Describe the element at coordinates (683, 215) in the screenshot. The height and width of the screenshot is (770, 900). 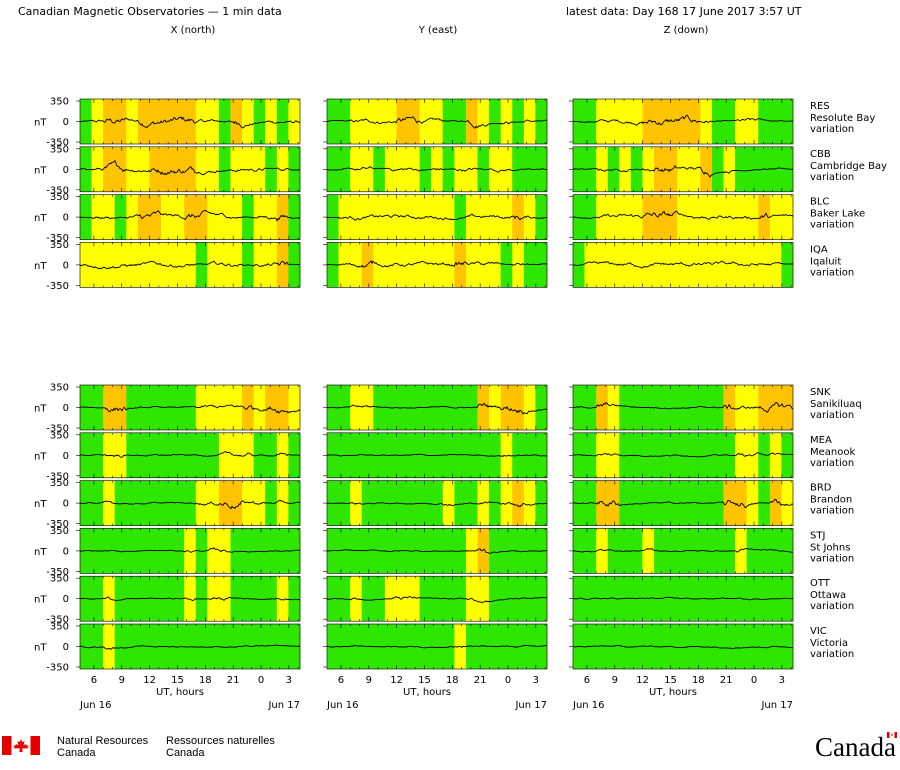
I see `trace-blc-z` at that location.